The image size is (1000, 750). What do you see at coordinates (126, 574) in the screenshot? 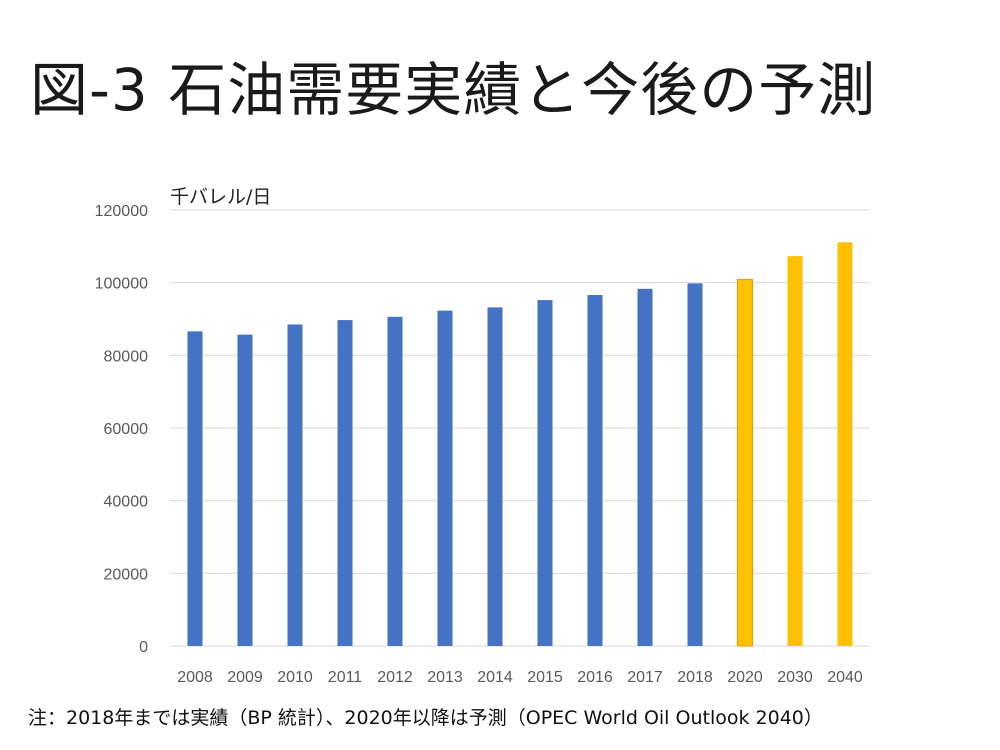
I see `y-tick-label: 20000` at bounding box center [126, 574].